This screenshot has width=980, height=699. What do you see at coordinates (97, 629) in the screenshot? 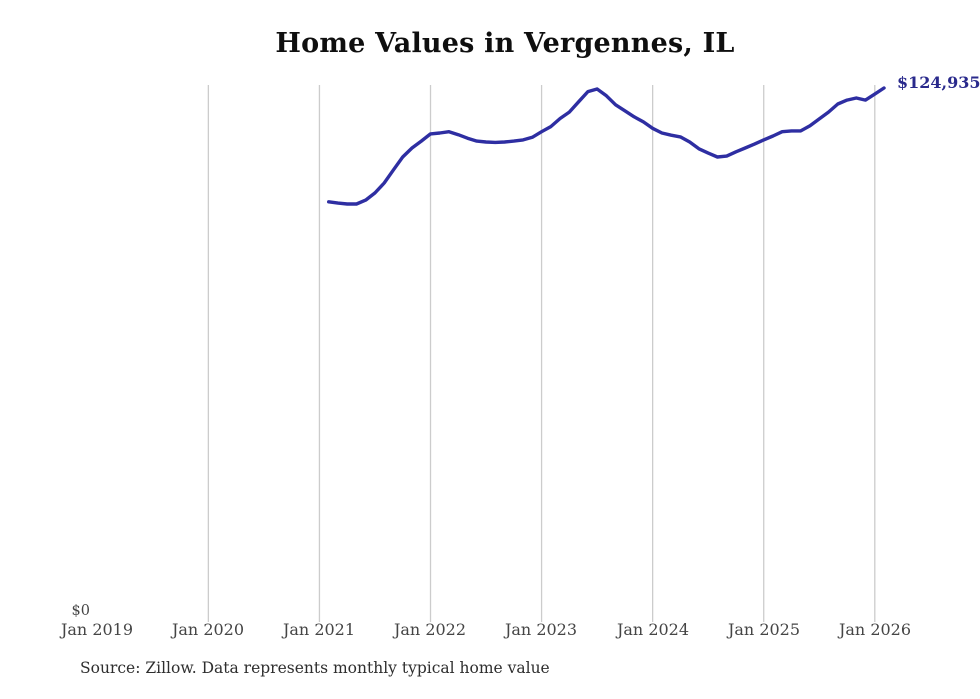
I see `x-axis-label-jan-2019: Jan 2019` at bounding box center [97, 629].